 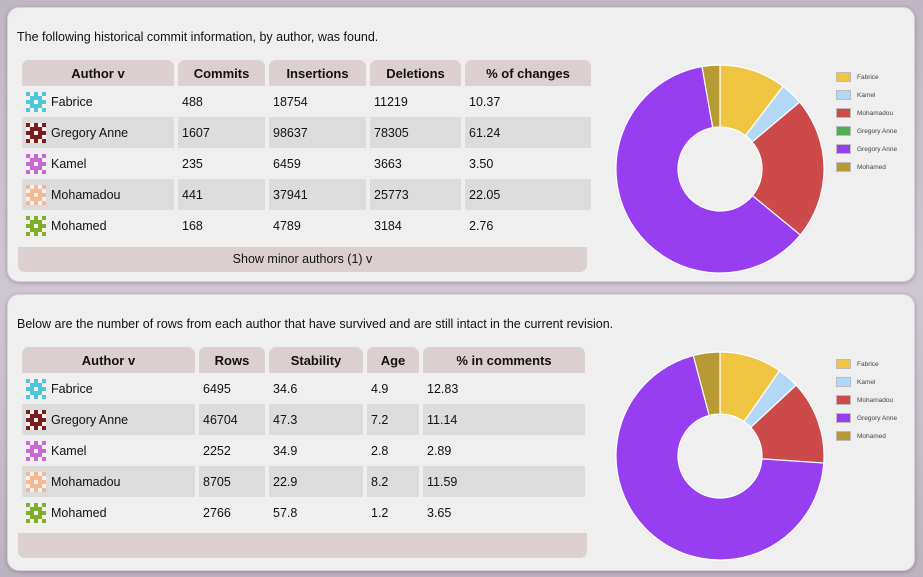 What do you see at coordinates (232, 360) in the screenshot?
I see `header-rows: Rows` at bounding box center [232, 360].